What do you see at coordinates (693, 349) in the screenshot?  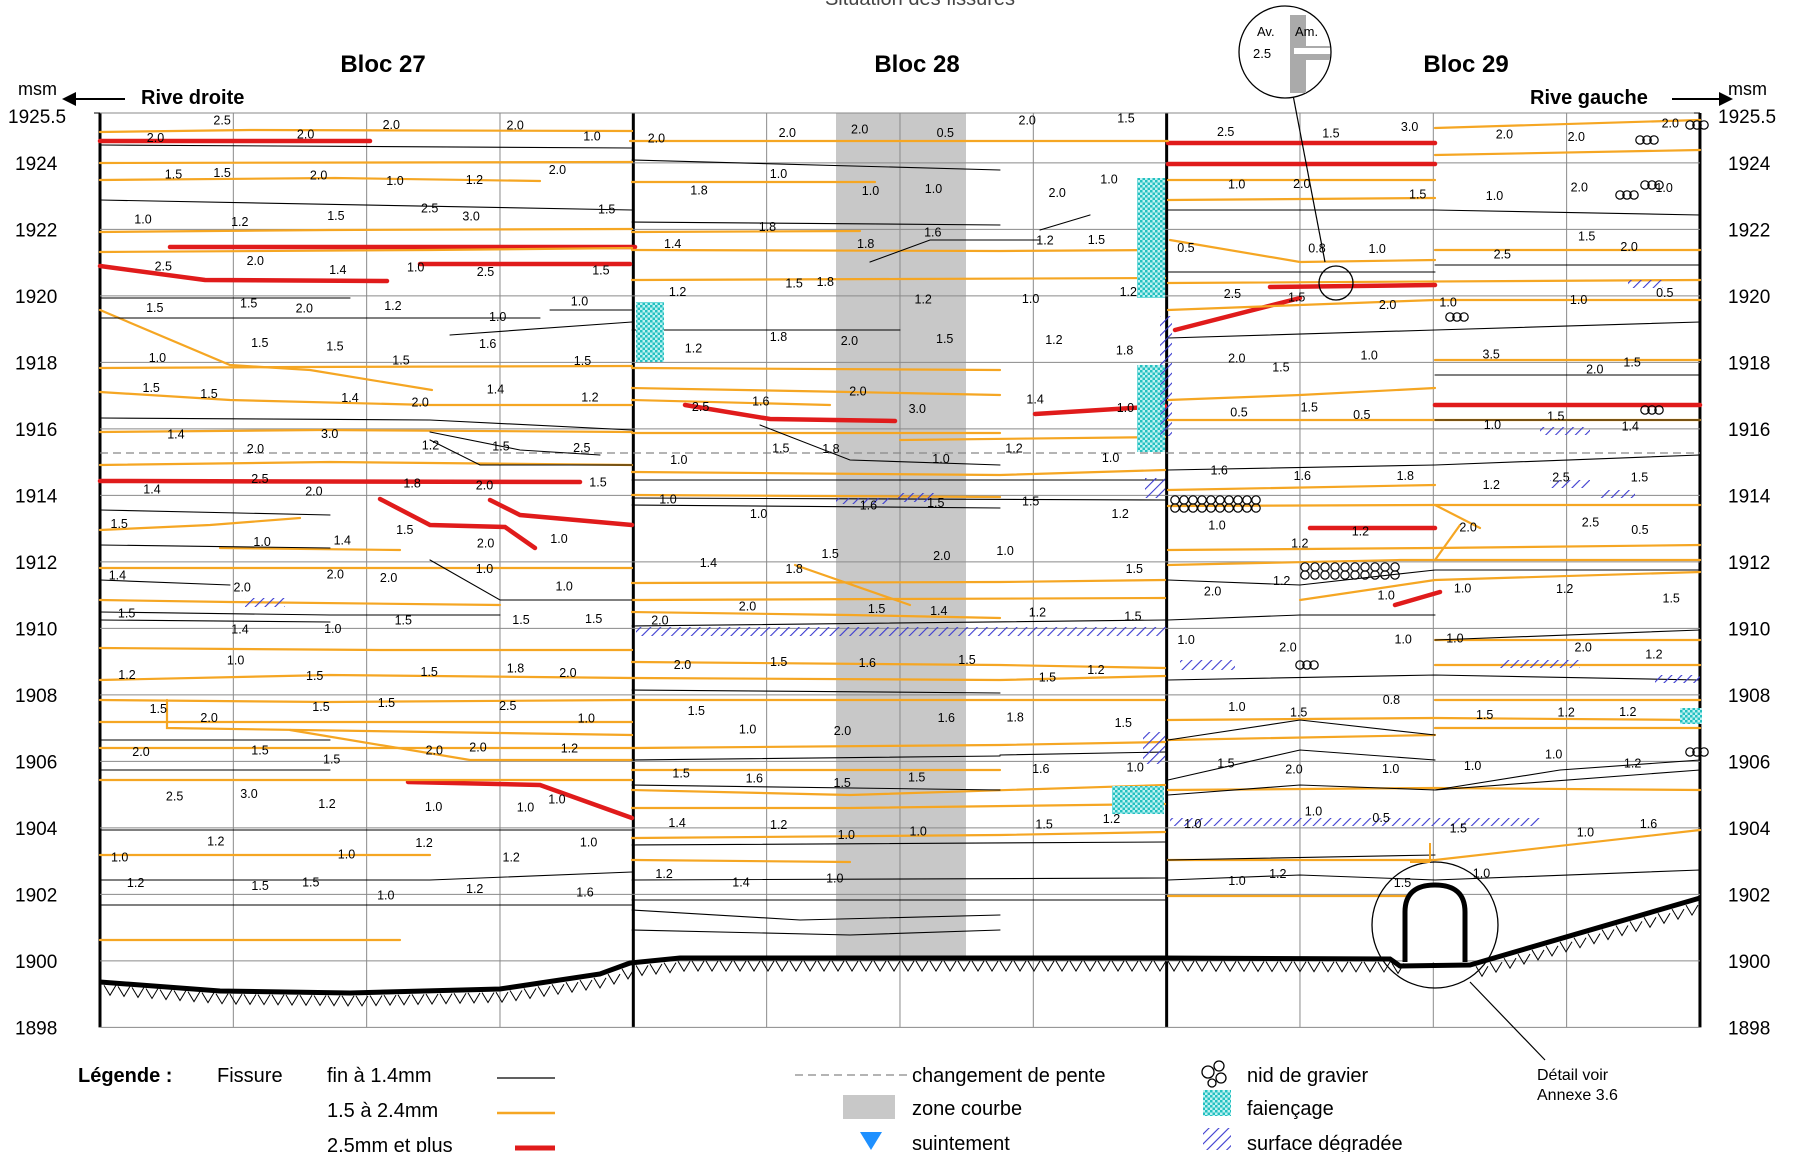 I see `crack-label: 1.2` at bounding box center [693, 349].